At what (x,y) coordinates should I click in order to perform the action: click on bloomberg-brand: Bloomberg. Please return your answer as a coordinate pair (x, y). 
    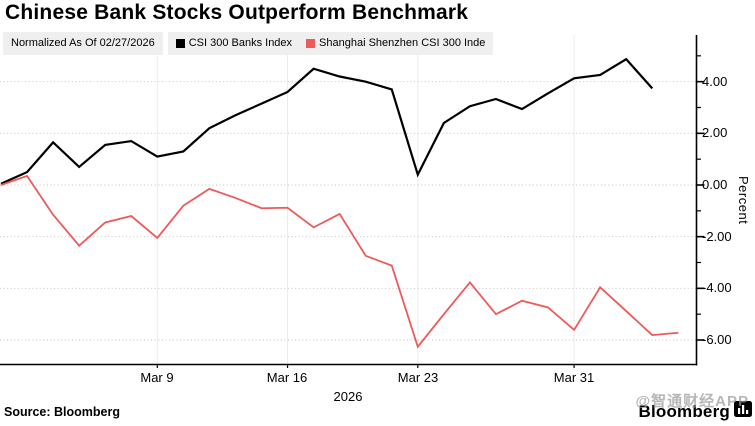
    Looking at the image, I should click on (695, 411).